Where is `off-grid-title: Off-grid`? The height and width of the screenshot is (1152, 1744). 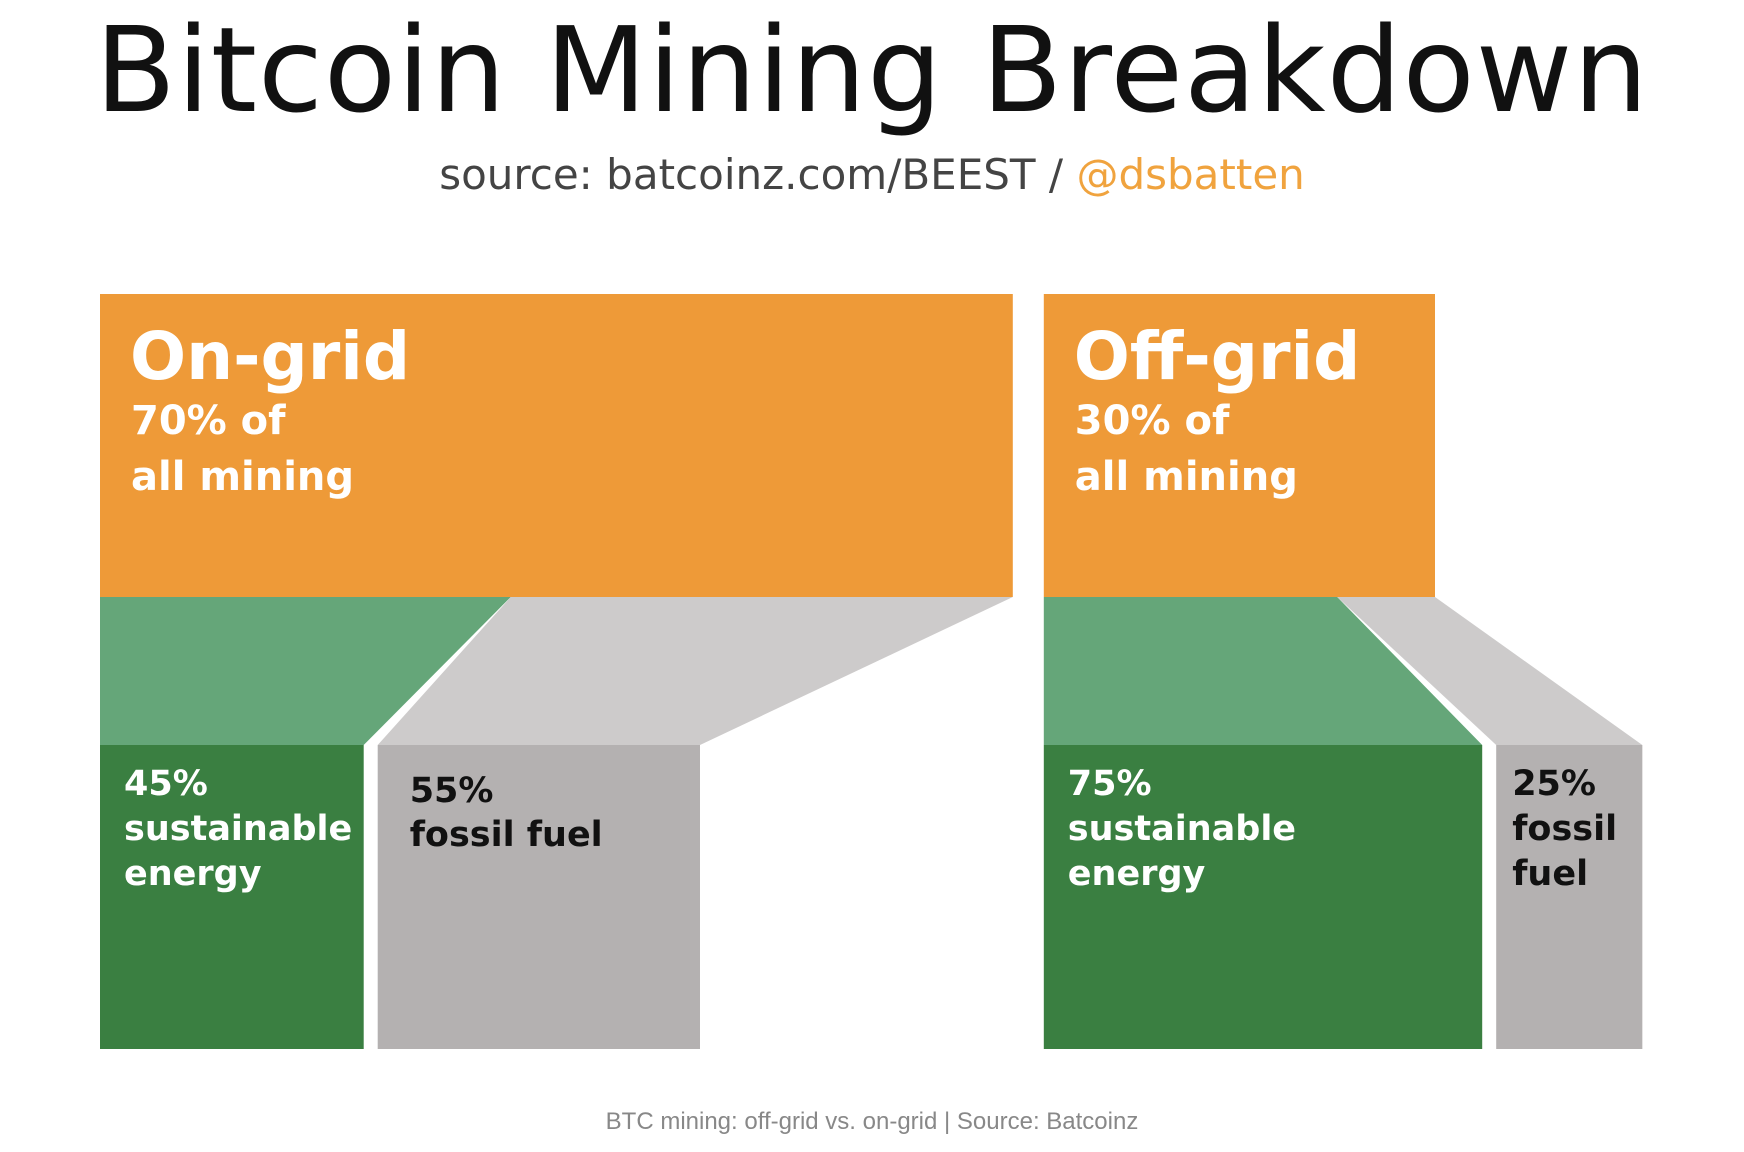 off-grid-title: Off-grid is located at coordinates (1217, 356).